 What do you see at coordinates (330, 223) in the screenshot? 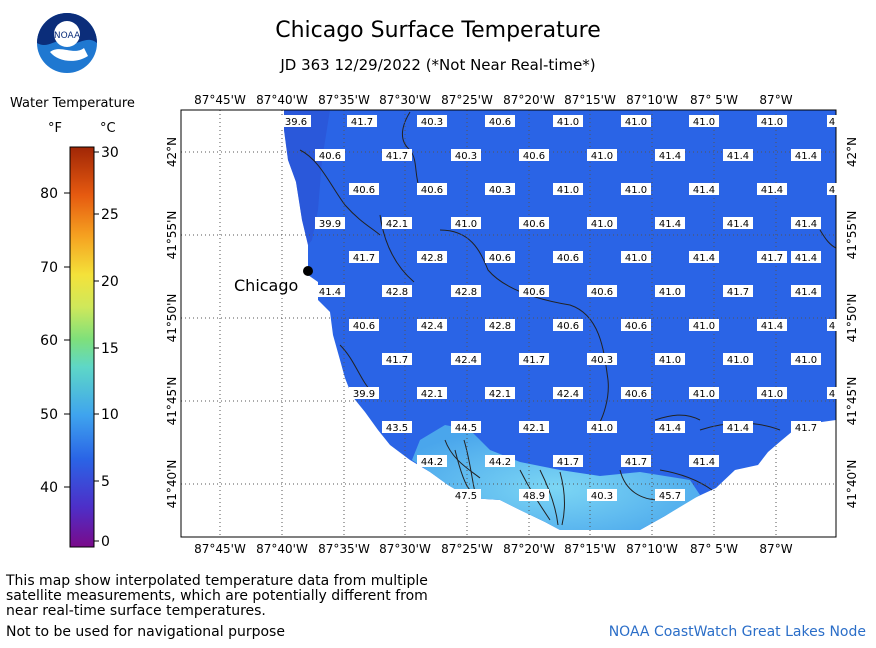
I see `temperature-value: 39.9` at bounding box center [330, 223].